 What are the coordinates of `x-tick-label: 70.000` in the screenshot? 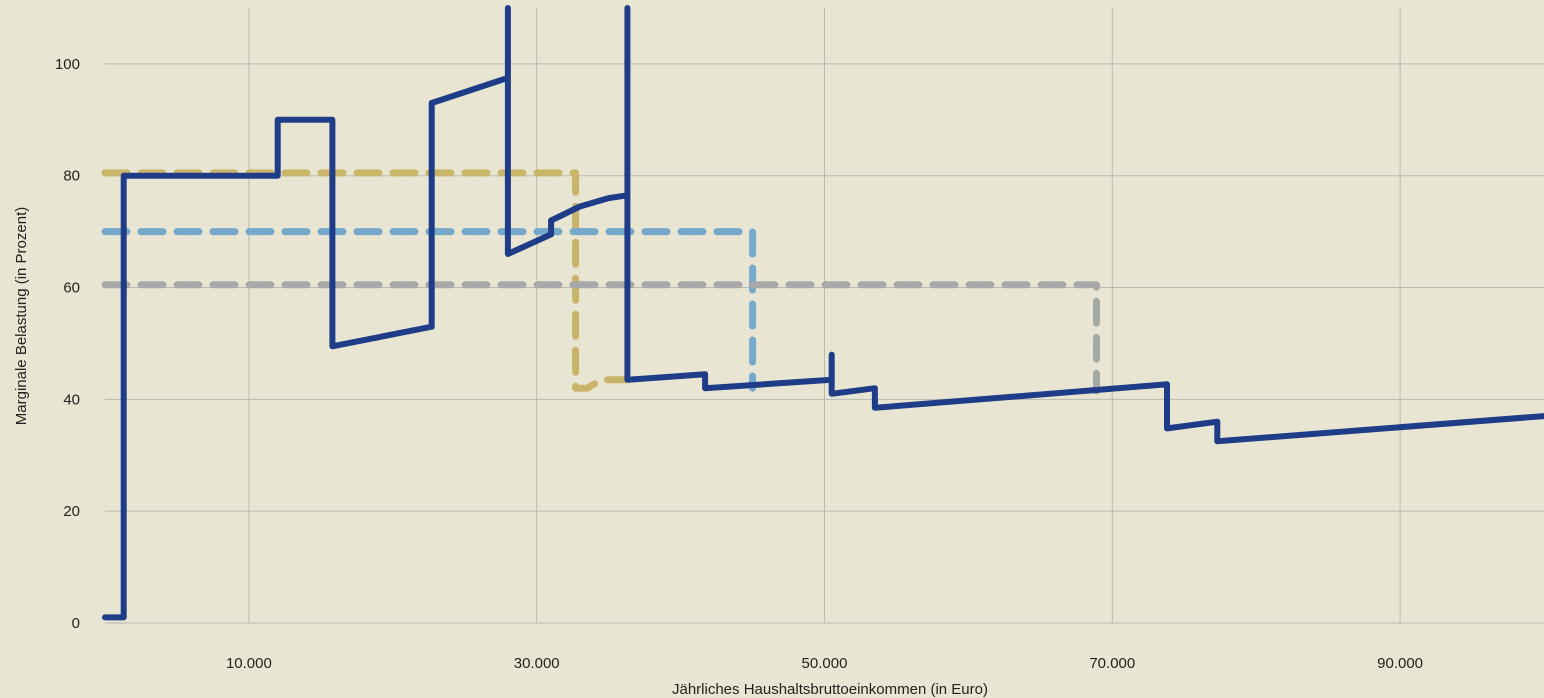 It's located at (1112, 663).